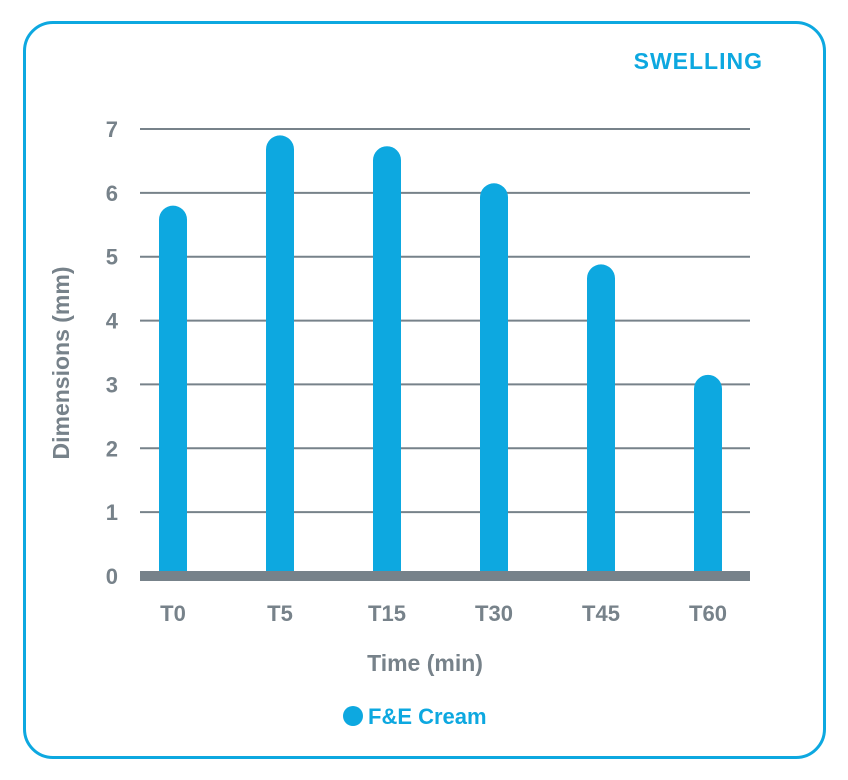  I want to click on x-tick-label: T45, so click(601, 613).